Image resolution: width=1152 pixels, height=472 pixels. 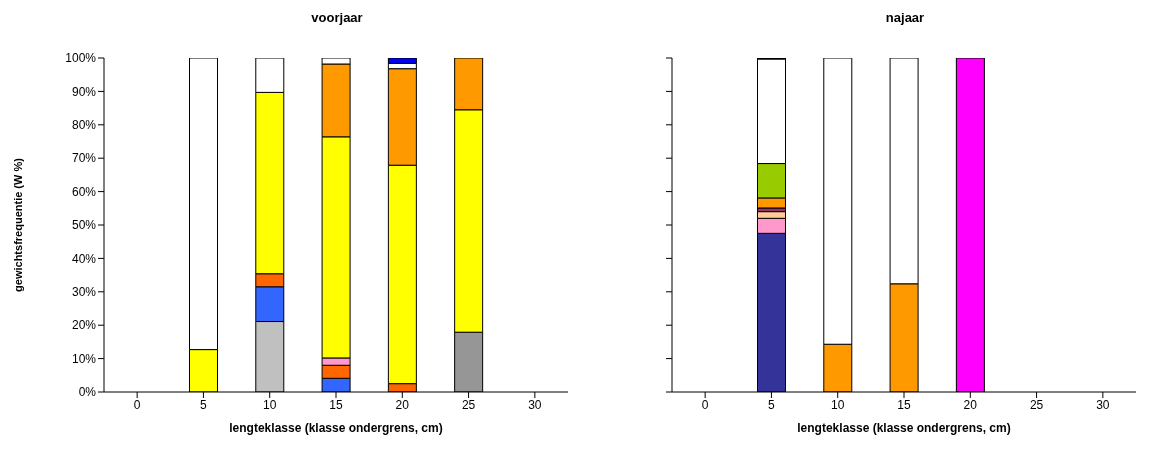 I want to click on y-tick-label: 90%, so click(x=84, y=91).